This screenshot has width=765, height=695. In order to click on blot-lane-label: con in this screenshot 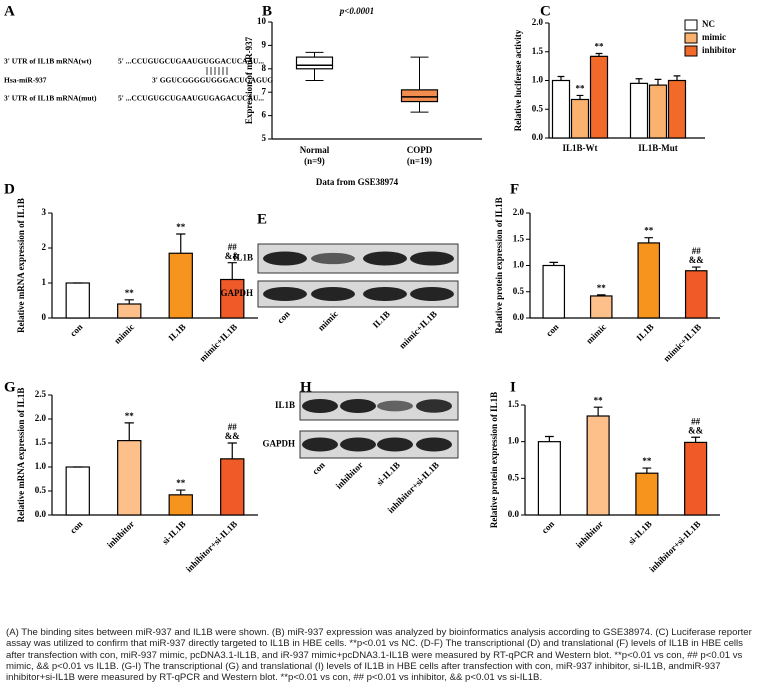, I will do `click(283, 317)`.